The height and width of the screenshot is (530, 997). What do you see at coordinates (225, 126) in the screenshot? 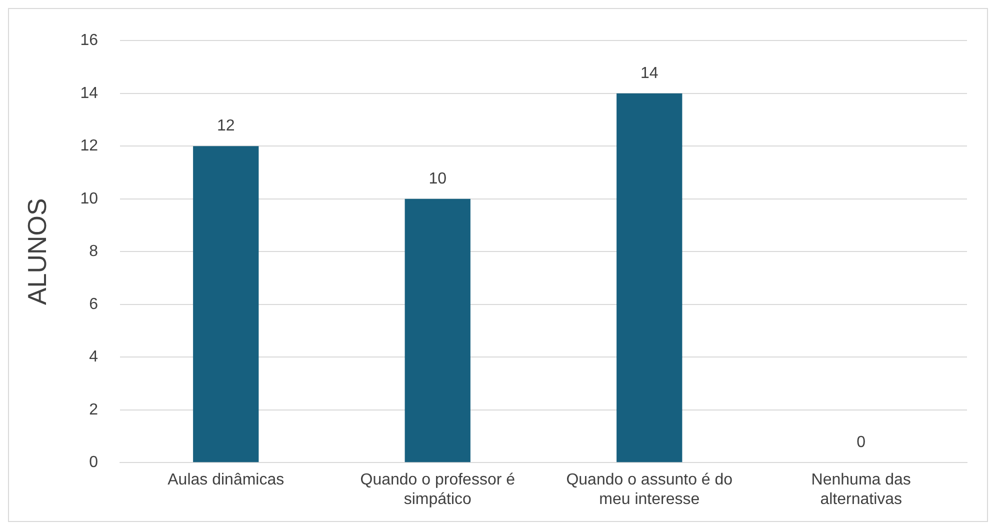
I see `data-label: 12` at bounding box center [225, 126].